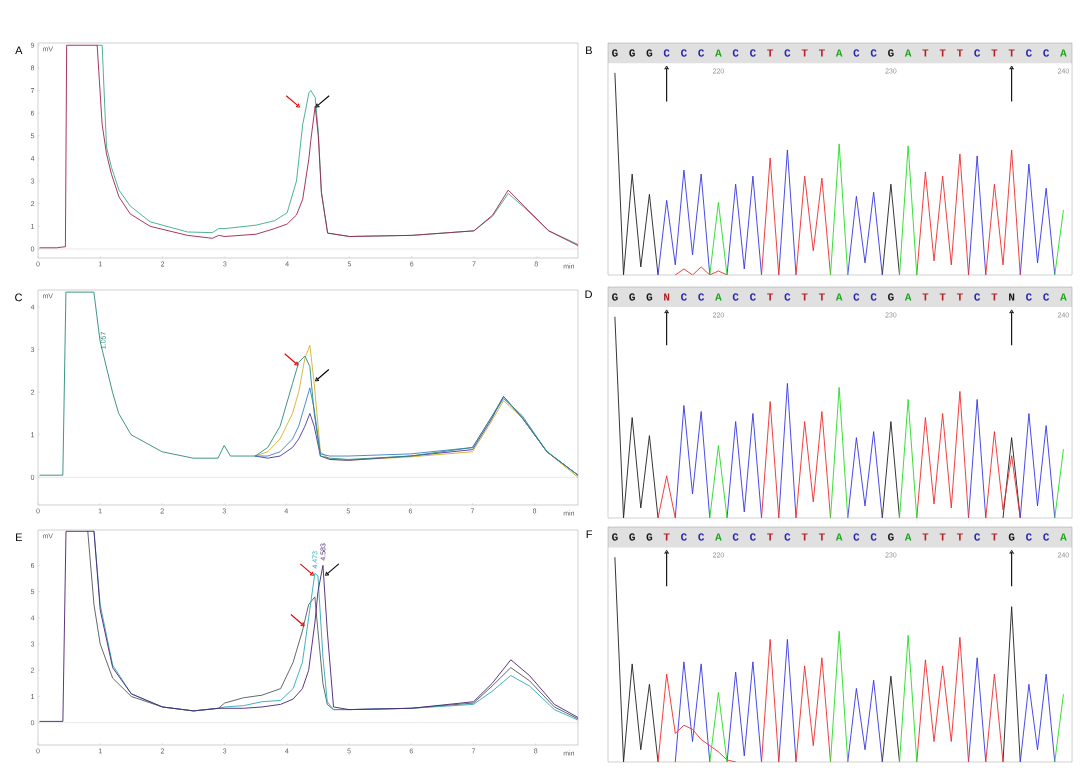  What do you see at coordinates (589, 534) in the screenshot?
I see `chart-title: F` at bounding box center [589, 534].